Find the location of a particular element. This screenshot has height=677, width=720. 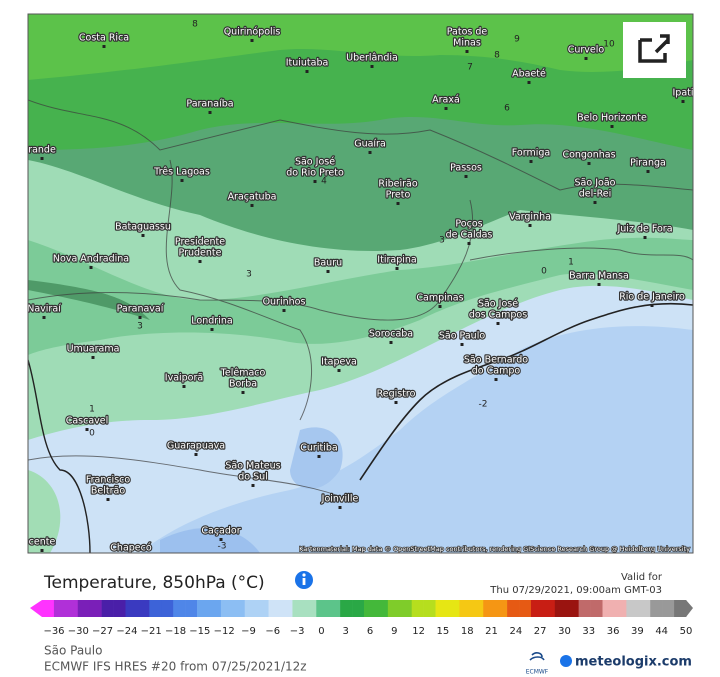

city-label: Araçatuba is located at coordinates (252, 197).